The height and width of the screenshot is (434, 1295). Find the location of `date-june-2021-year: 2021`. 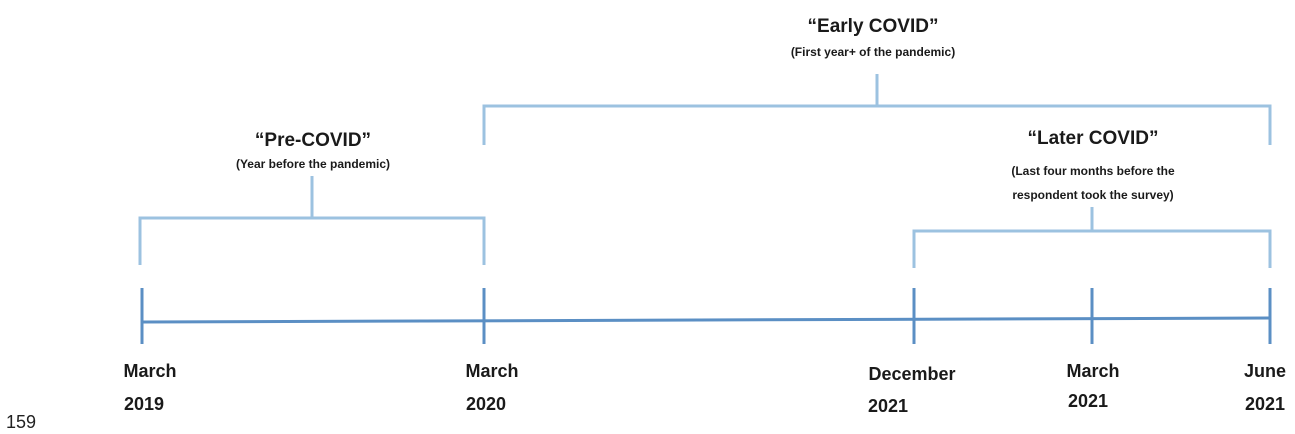

date-june-2021-year: 2021 is located at coordinates (1265, 404).